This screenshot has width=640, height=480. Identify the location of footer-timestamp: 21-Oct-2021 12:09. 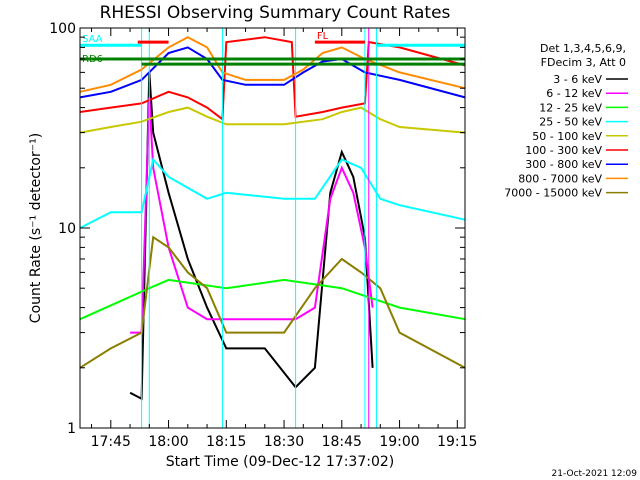
(595, 474).